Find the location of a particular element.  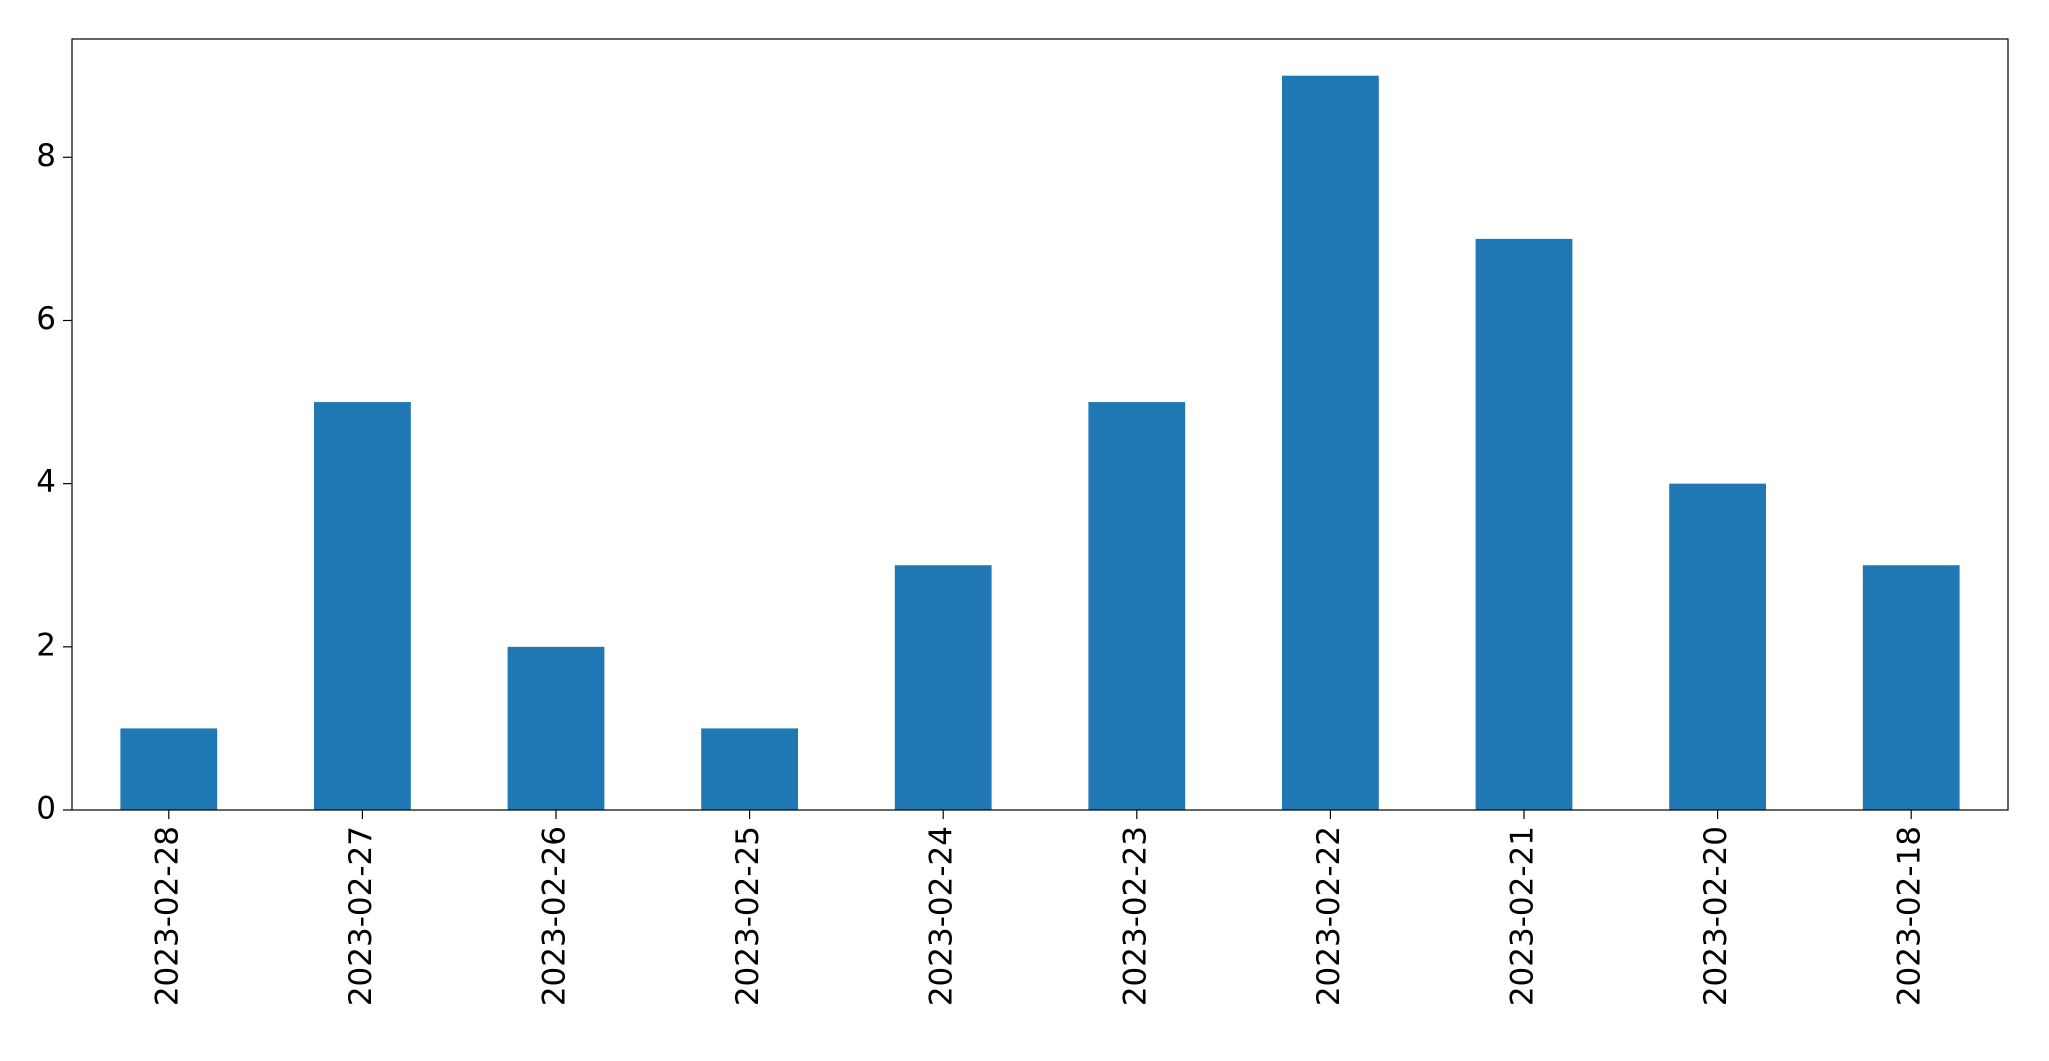

y-tick-label: 0 is located at coordinates (46, 809).